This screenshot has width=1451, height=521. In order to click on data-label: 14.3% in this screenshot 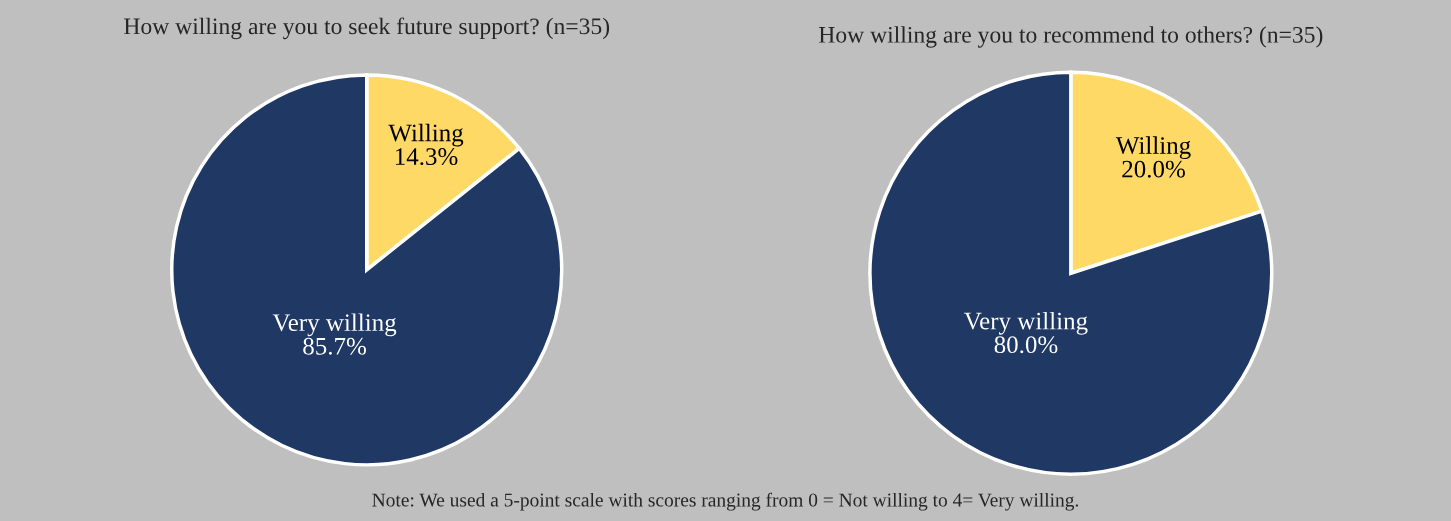, I will do `click(426, 157)`.